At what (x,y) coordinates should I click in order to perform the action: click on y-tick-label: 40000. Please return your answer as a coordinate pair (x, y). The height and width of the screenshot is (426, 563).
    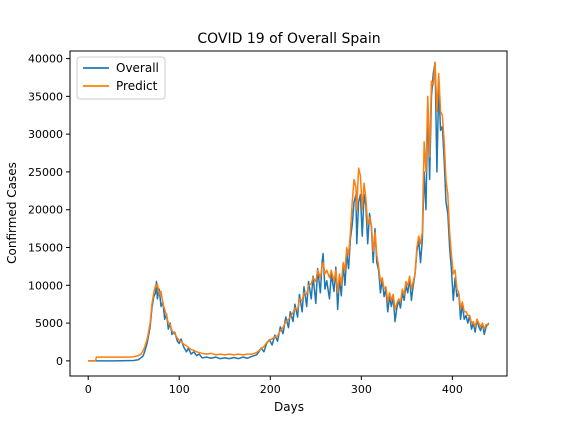
    Looking at the image, I should click on (45, 59).